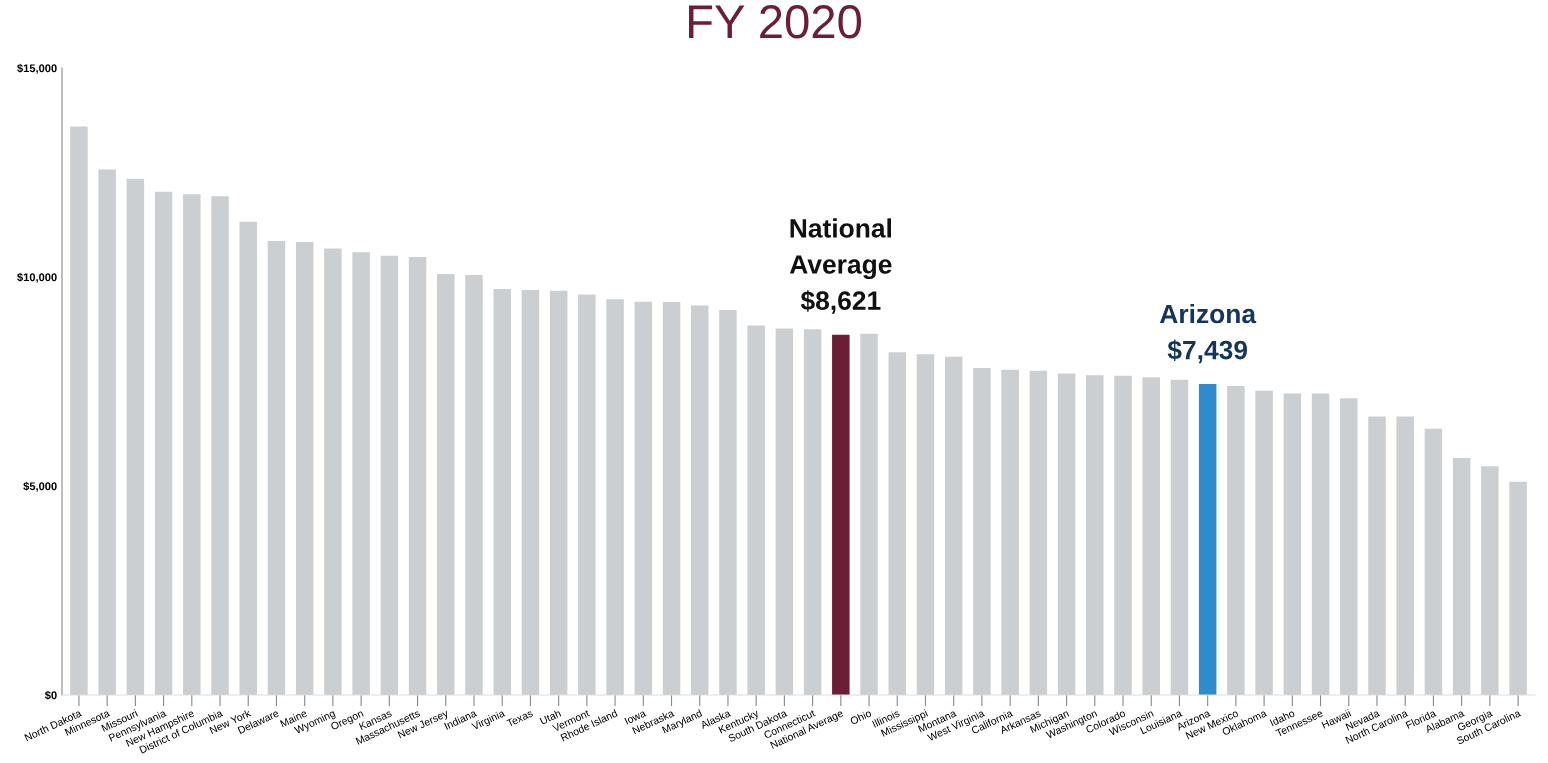 The width and height of the screenshot is (1548, 763). I want to click on chart-title: FY 2020, so click(775, 22).